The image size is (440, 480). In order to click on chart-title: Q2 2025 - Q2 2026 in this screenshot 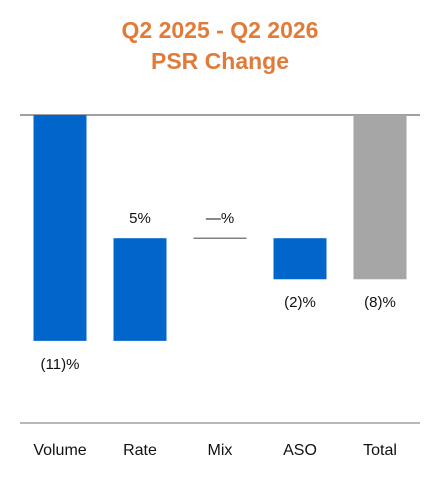, I will do `click(220, 30)`.